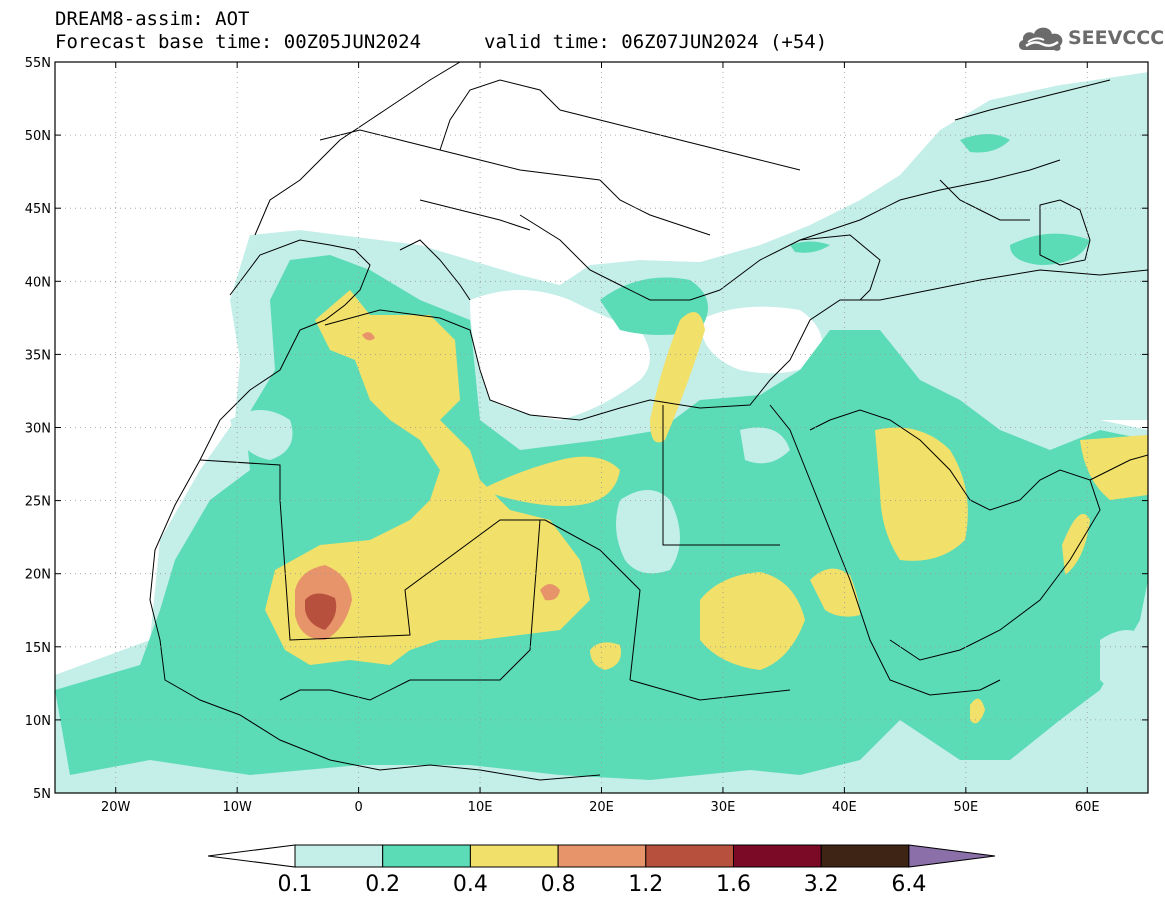 The height and width of the screenshot is (905, 1165). Describe the element at coordinates (952, 856) in the screenshot. I see `colorbar-over-arrow` at that location.